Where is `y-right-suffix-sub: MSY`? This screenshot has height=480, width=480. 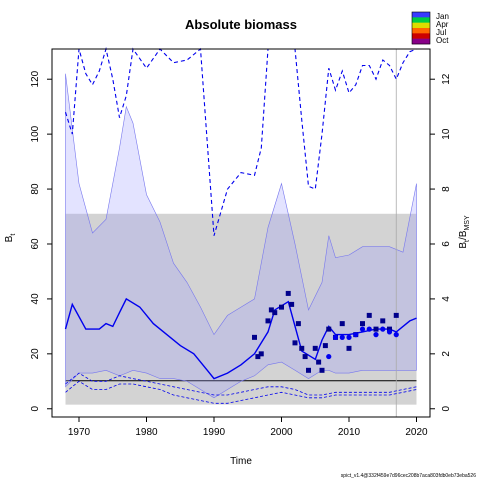 y-right-suffix-sub: MSY is located at coordinates (467, 223).